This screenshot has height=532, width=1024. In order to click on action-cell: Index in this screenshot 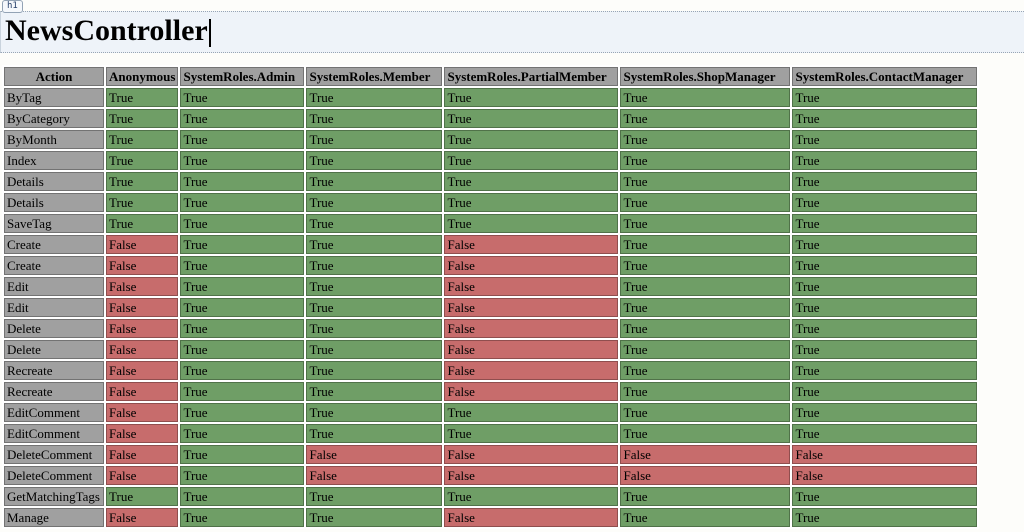, I will do `click(54, 160)`.